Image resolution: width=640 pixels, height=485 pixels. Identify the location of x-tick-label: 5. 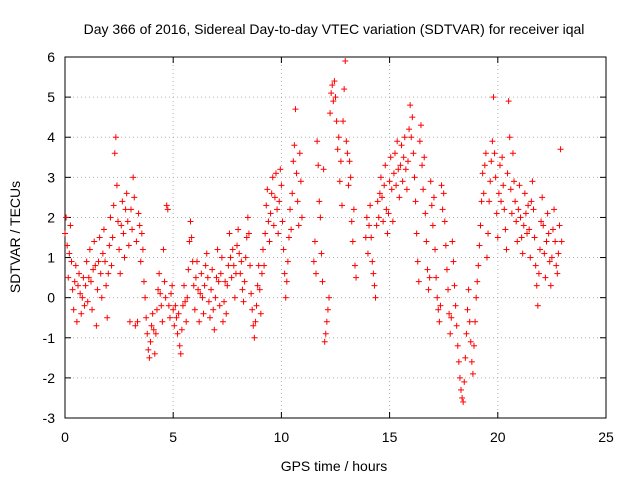
(173, 437).